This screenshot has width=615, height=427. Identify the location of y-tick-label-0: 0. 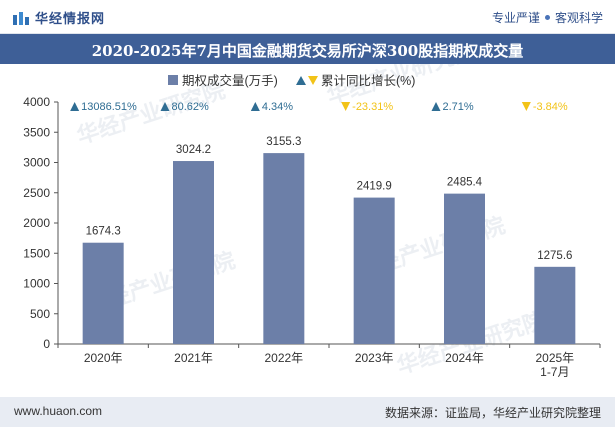
(46, 344).